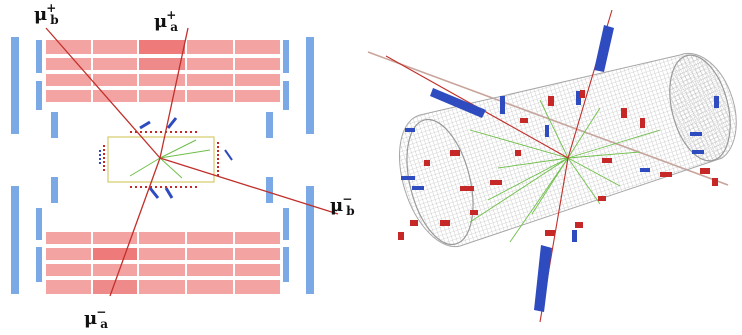 Image resolution: width=742 pixels, height=335 pixels. I want to click on muon-chambers-right, so click(290, 165).